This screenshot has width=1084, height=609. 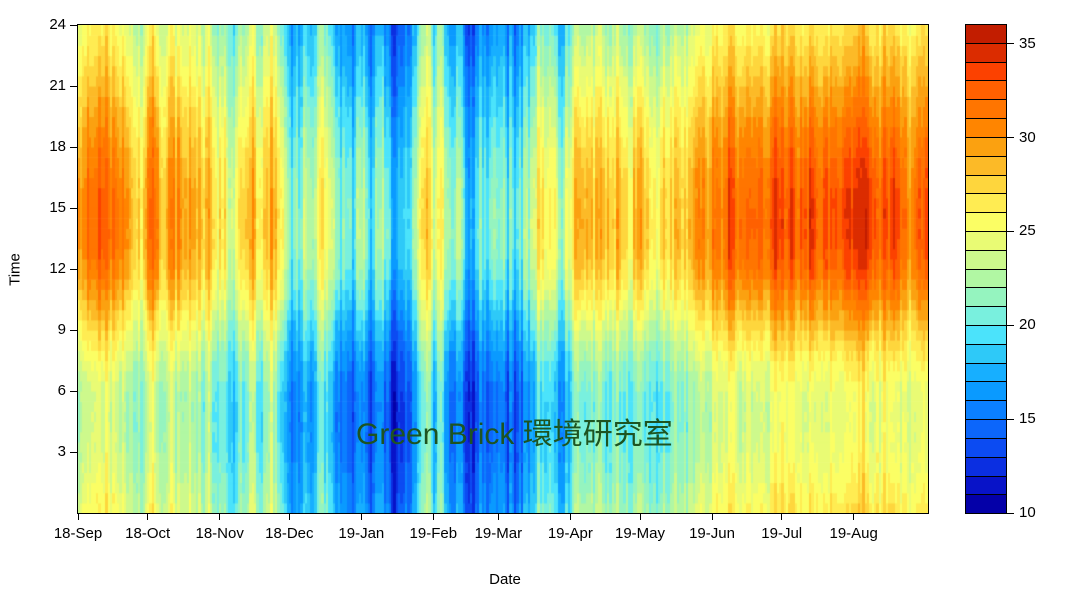 What do you see at coordinates (61, 390) in the screenshot?
I see `y-tick-label: 6` at bounding box center [61, 390].